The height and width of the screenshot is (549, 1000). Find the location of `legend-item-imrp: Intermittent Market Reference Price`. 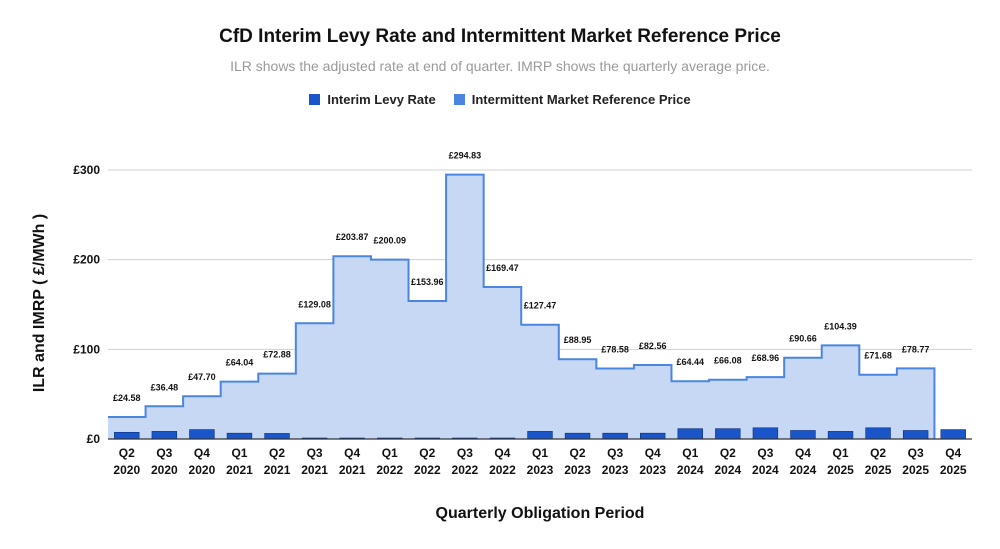

legend-item-imrp: Intermittent Market Reference Price is located at coordinates (572, 99).